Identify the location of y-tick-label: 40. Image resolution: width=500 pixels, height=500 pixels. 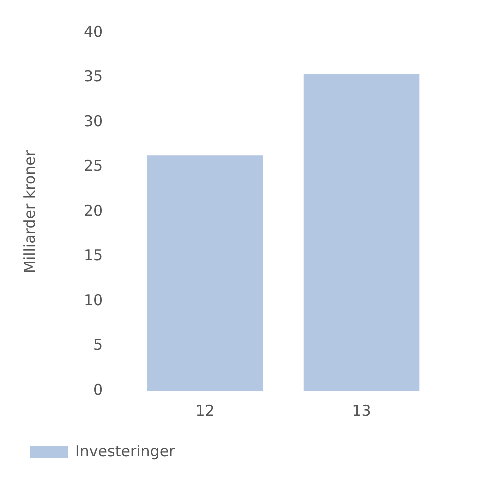
(94, 31).